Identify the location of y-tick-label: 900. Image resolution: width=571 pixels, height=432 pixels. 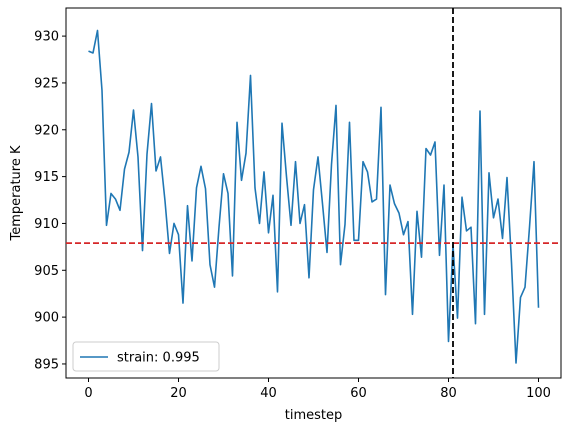
(46, 318).